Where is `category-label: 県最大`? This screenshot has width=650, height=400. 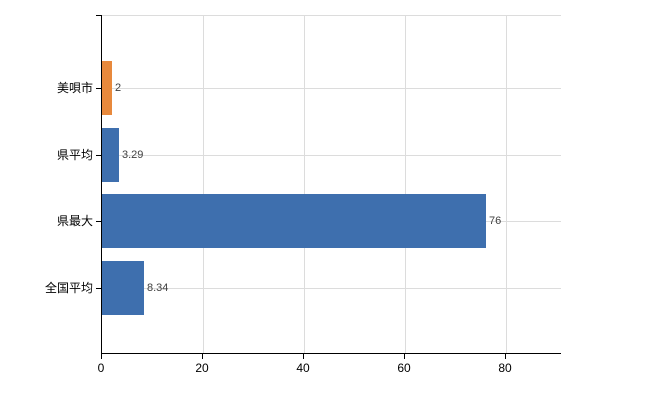 category-label: 県最大 is located at coordinates (74, 221).